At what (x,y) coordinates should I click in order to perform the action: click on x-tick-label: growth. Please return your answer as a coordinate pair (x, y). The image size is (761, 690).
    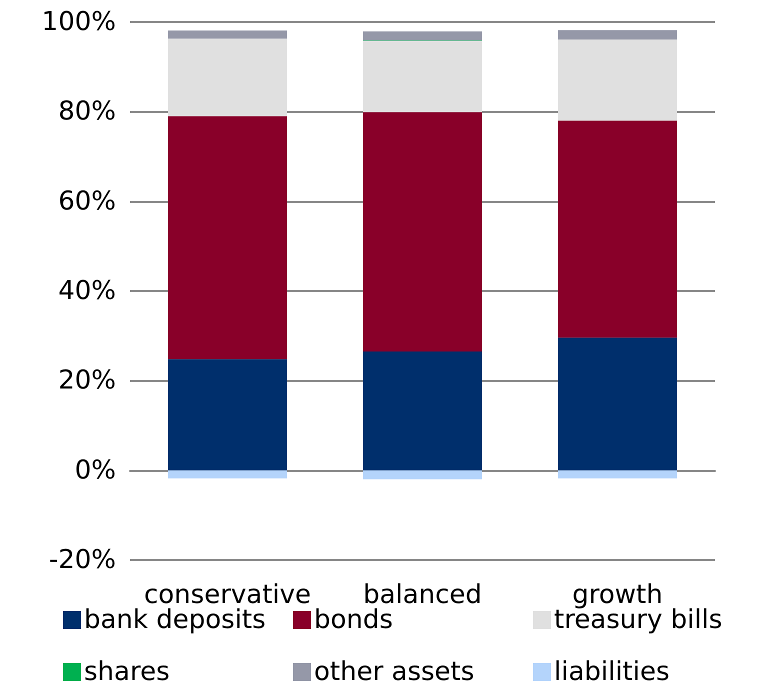
    Looking at the image, I should click on (617, 595).